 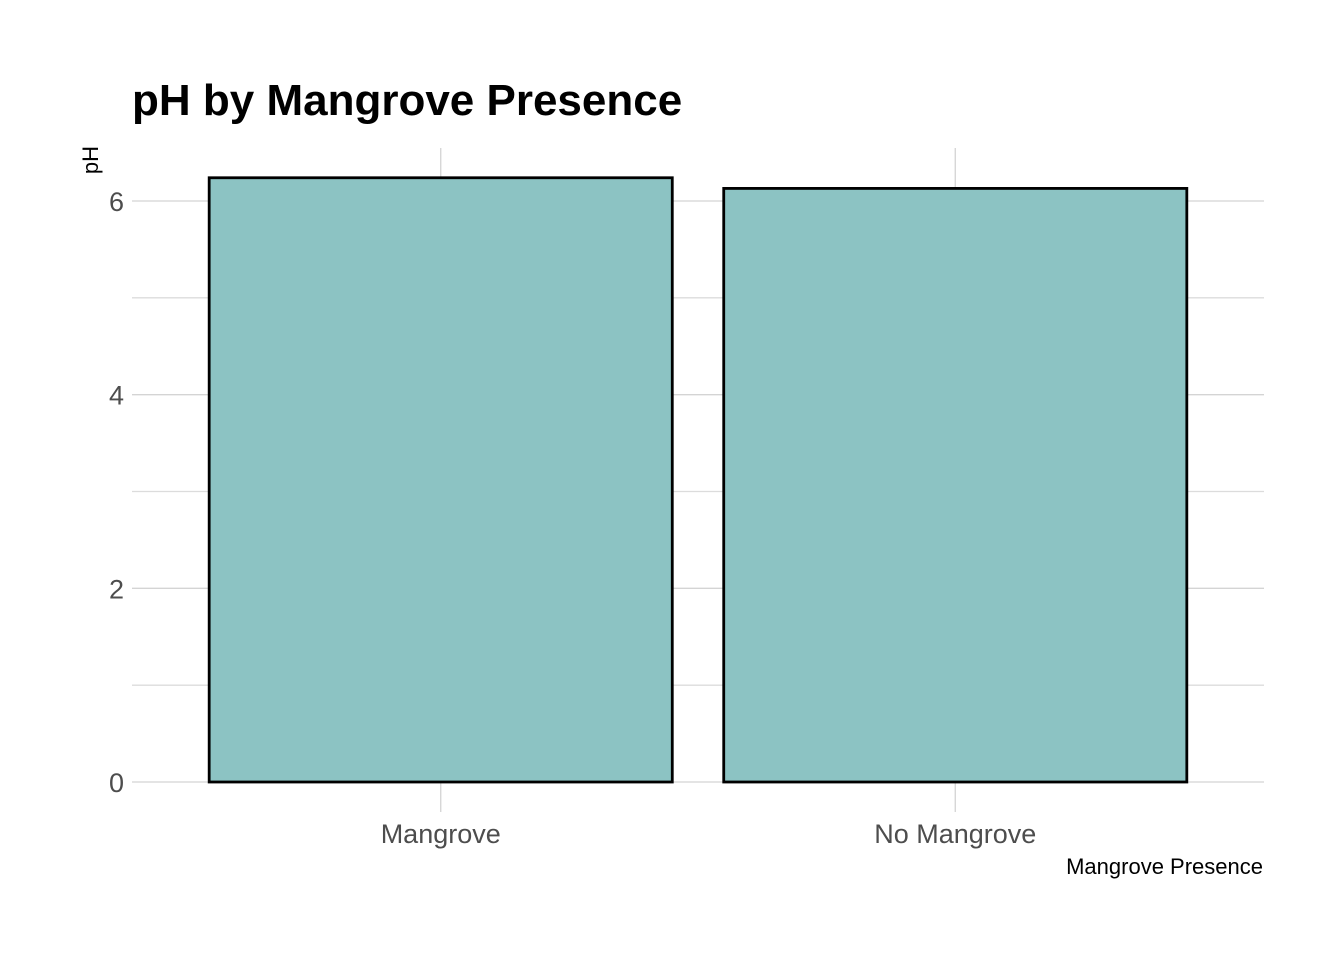 I want to click on y-axis-label: pH, so click(x=90, y=160).